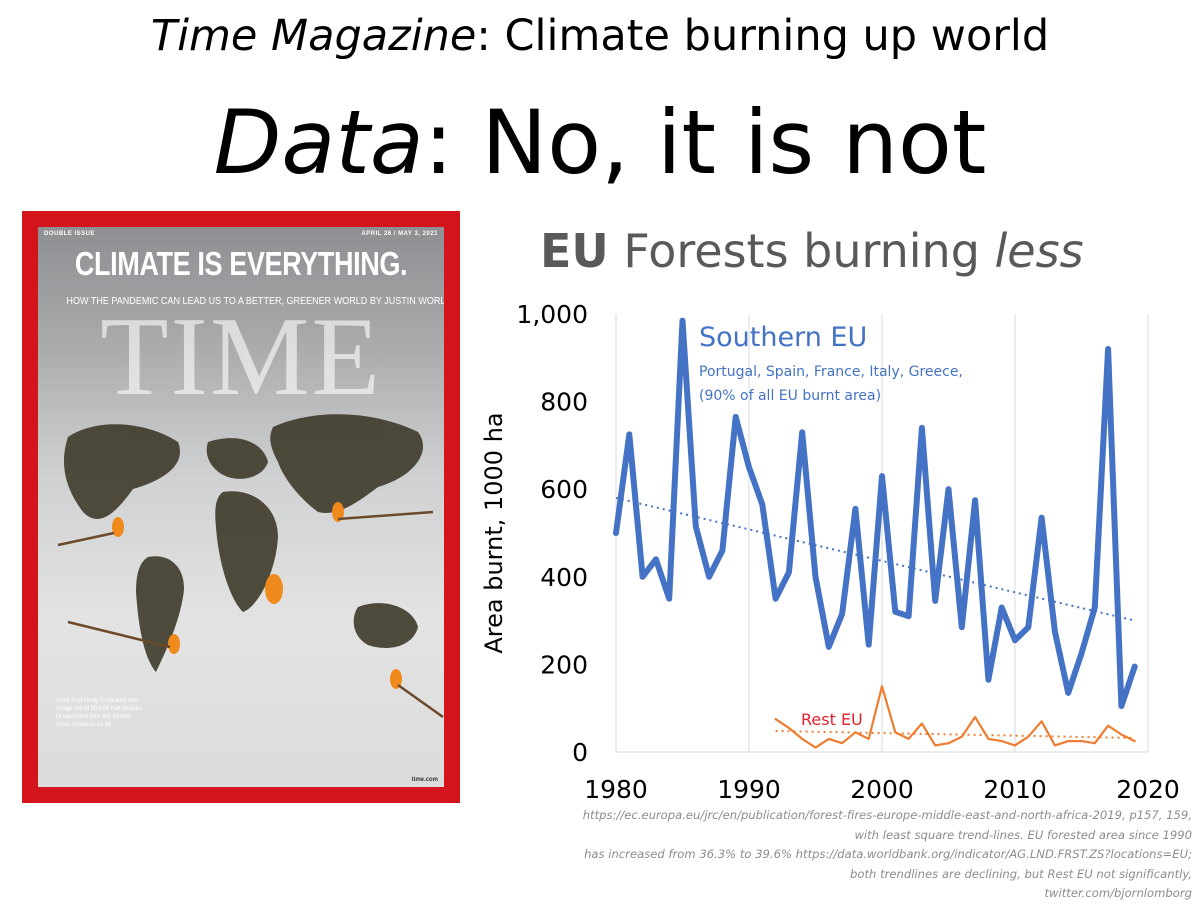  Describe the element at coordinates (241, 264) in the screenshot. I see `cover-headline: CLIMATE IS EVERYTHING.` at that location.